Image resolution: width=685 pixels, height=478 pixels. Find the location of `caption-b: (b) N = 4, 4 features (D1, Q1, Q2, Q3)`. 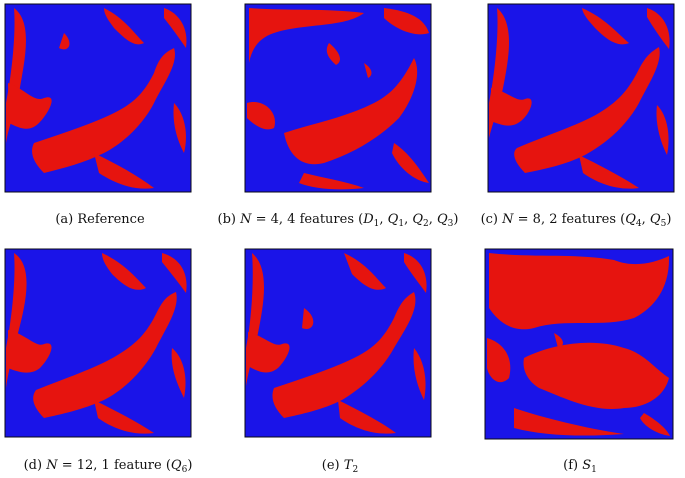

caption-b: (b) N = 4, 4 features (D1, Q1, Q2, Q3) is located at coordinates (338, 220).